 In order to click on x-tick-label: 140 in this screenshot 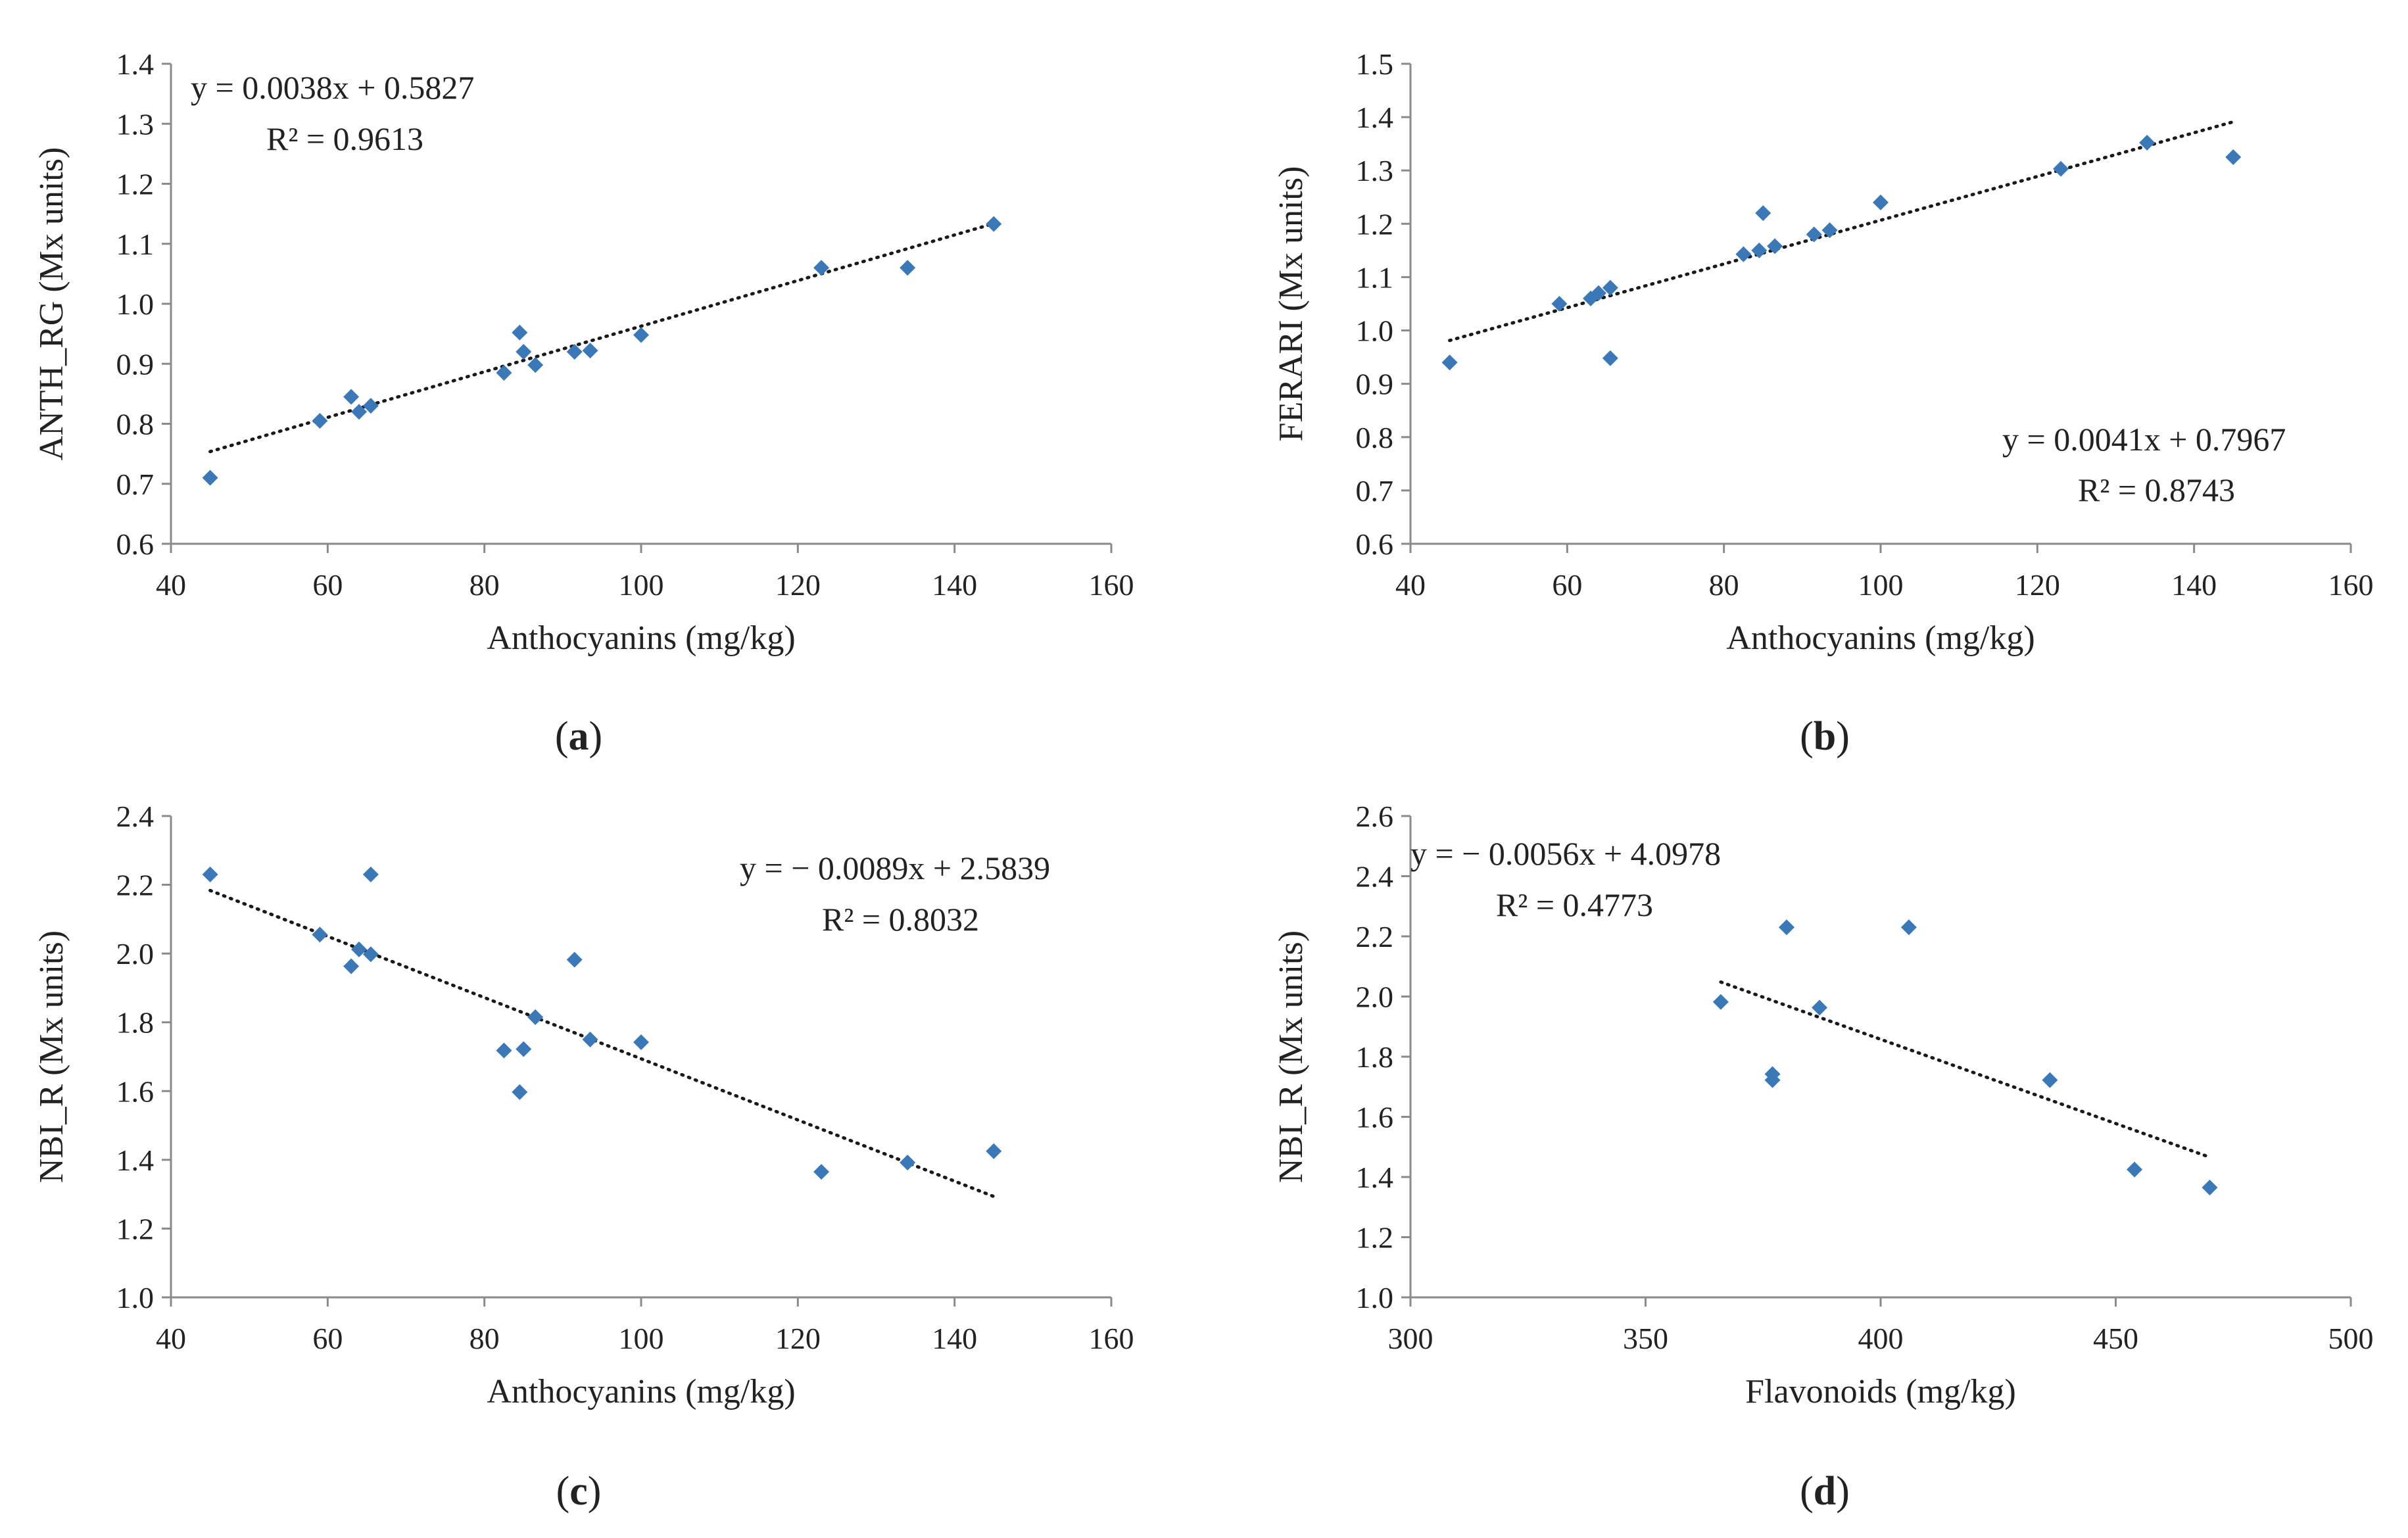, I will do `click(2194, 585)`.